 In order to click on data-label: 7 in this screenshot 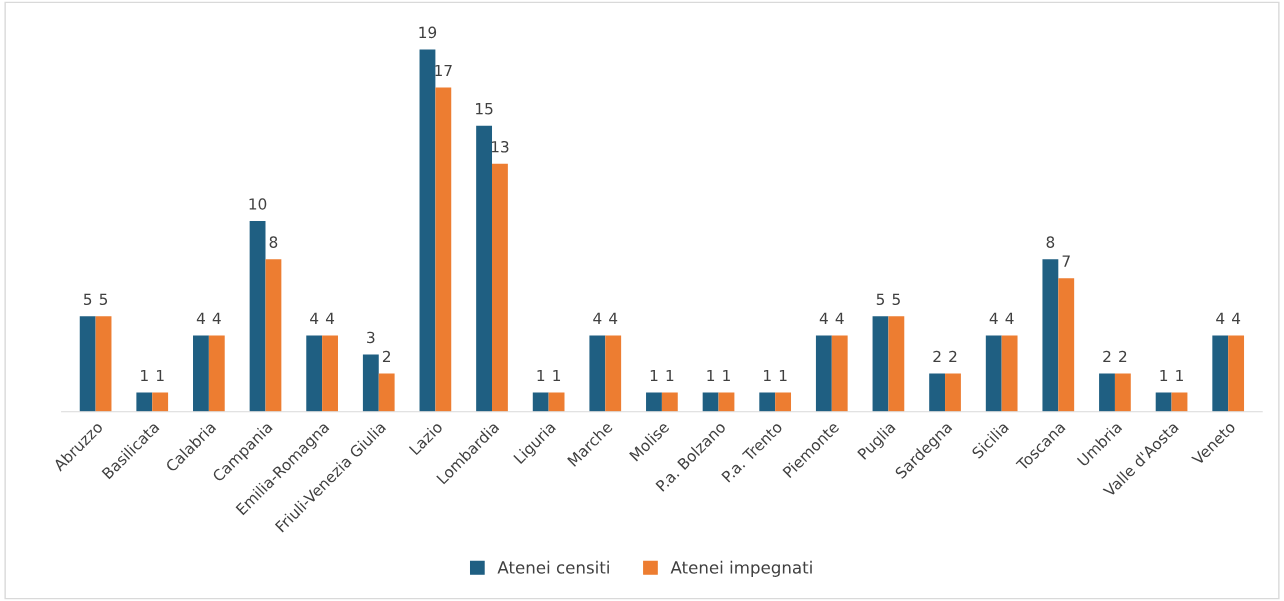, I will do `click(1066, 261)`.